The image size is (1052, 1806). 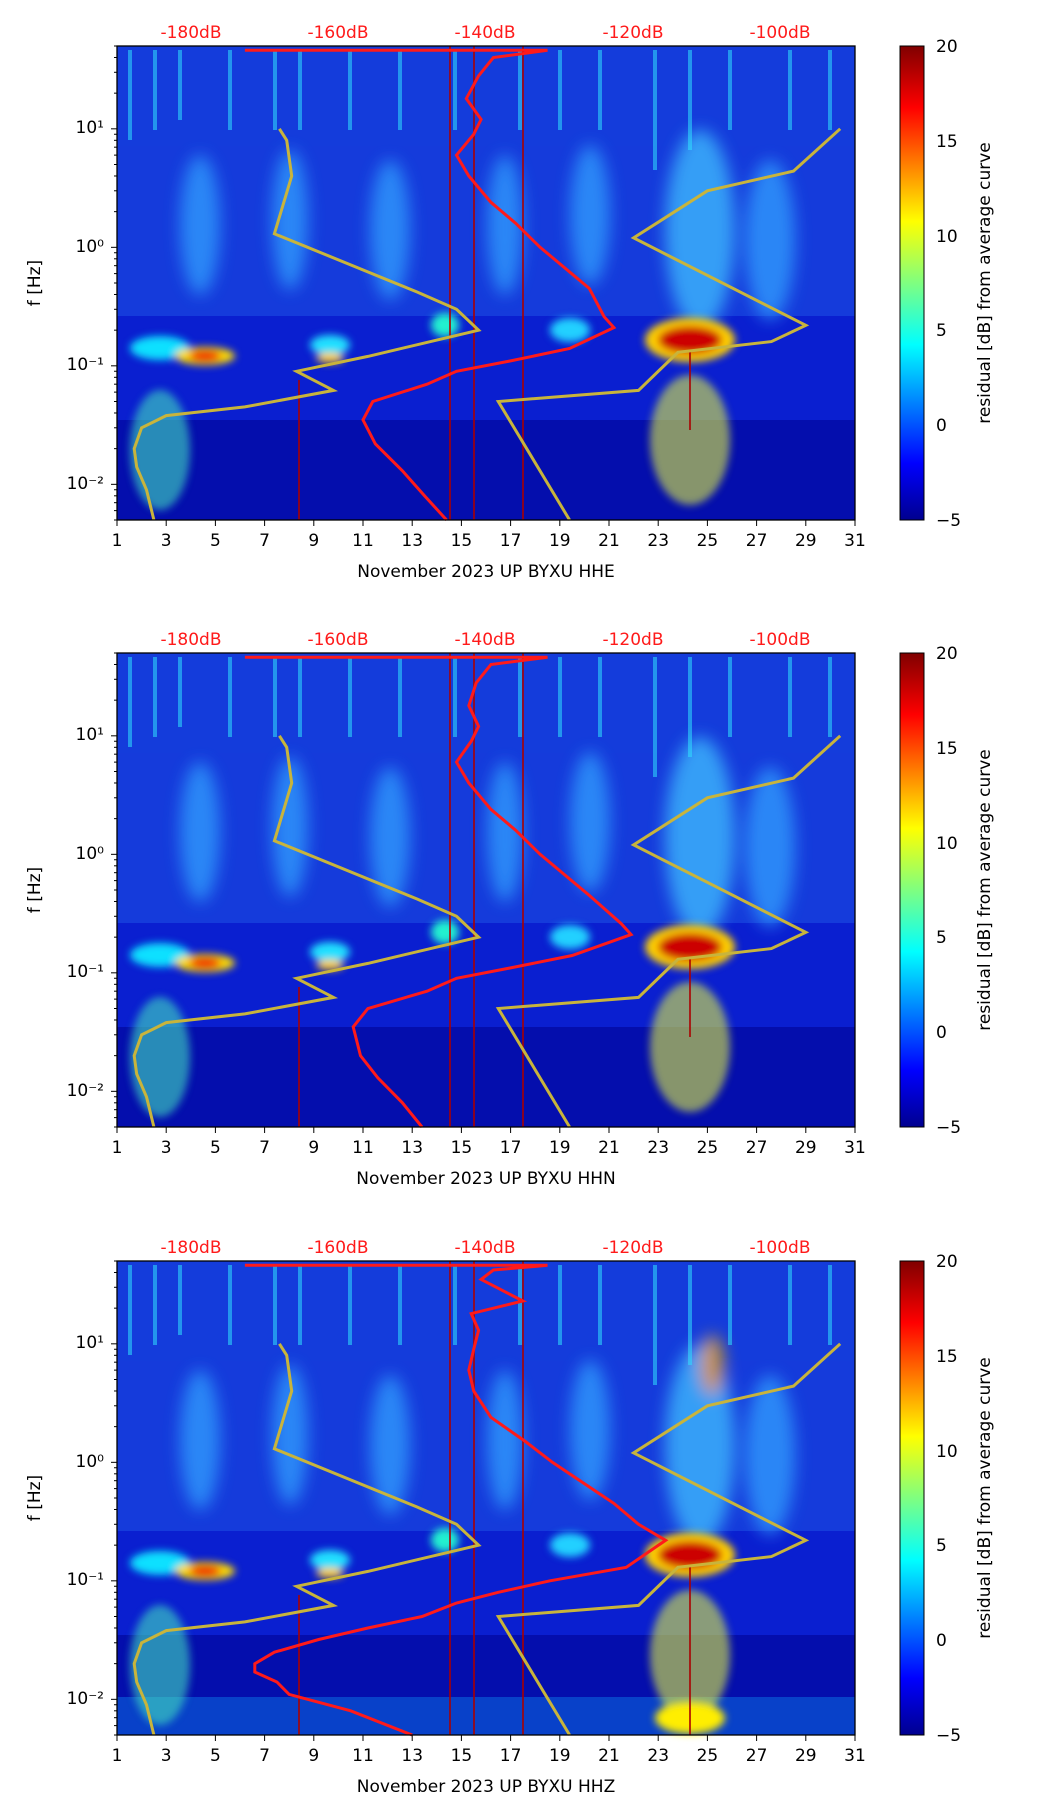 I want to click on x-axis-title: November 2023 UP BYXU HHN, so click(x=486, y=1179).